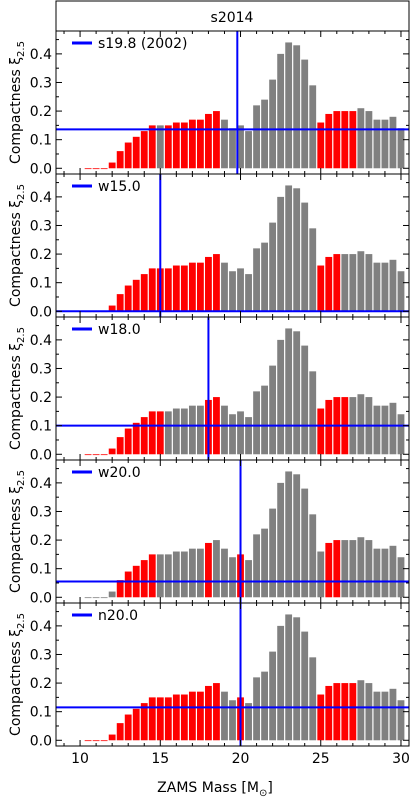 The width and height of the screenshot is (411, 799). What do you see at coordinates (80, 759) in the screenshot?
I see `x-tick-label: 10` at bounding box center [80, 759].